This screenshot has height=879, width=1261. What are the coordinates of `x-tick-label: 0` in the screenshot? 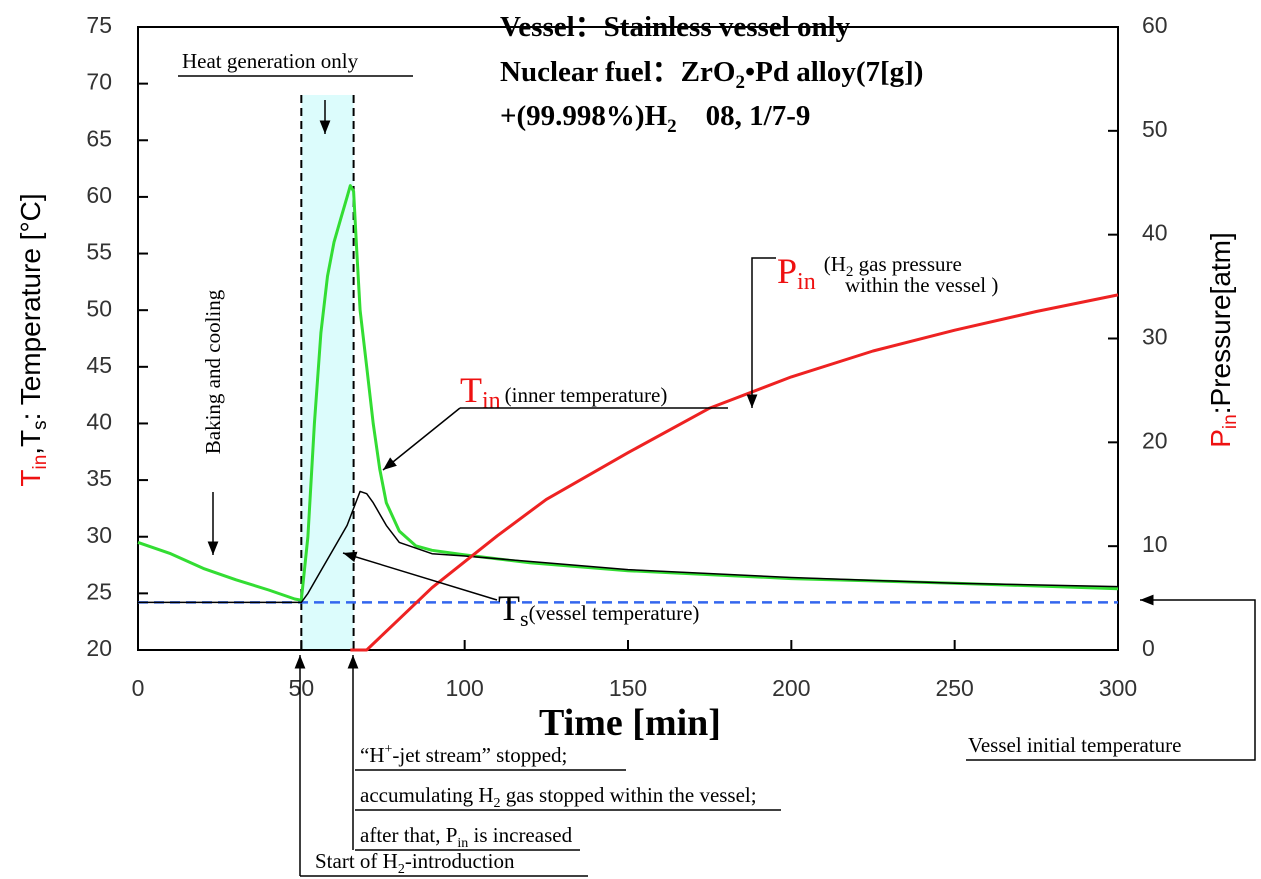 It's located at (138, 688).